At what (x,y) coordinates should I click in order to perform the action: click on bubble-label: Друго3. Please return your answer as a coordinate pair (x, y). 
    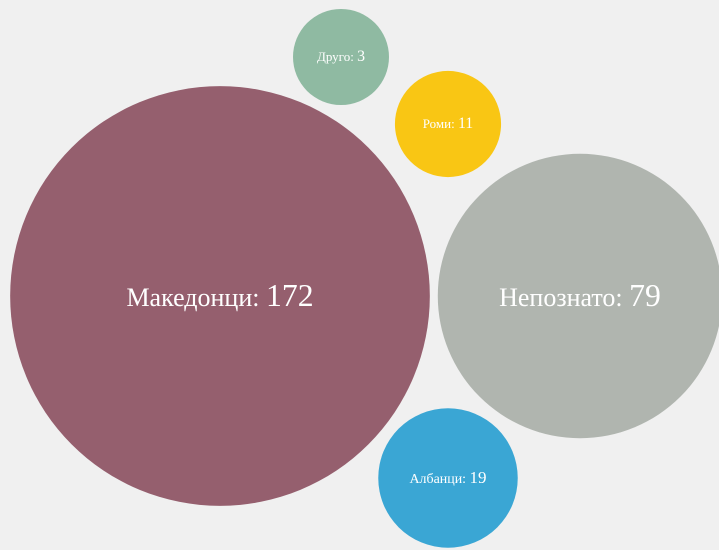
    Looking at the image, I should click on (341, 57).